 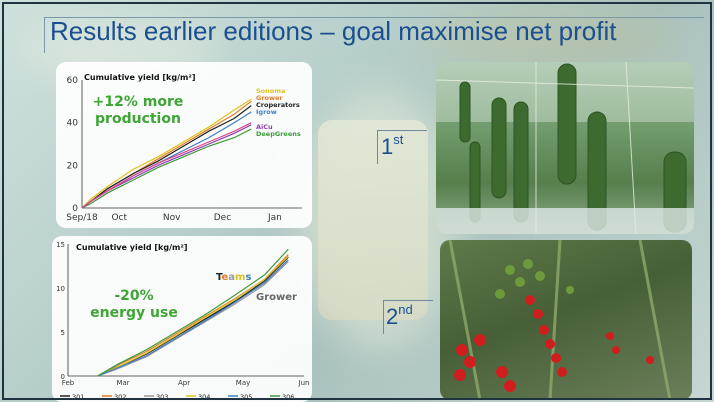 I want to click on background-glow, so click(x=550, y=40).